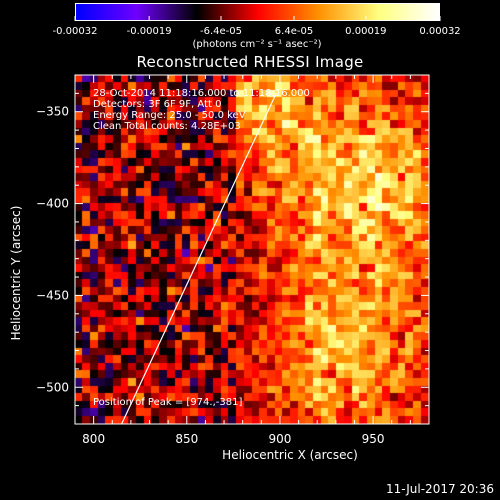 Image resolution: width=500 pixels, height=500 pixels. What do you see at coordinates (16, 273) in the screenshot?
I see `y-axis-label: Heliocentric Y (arcsec)` at bounding box center [16, 273].